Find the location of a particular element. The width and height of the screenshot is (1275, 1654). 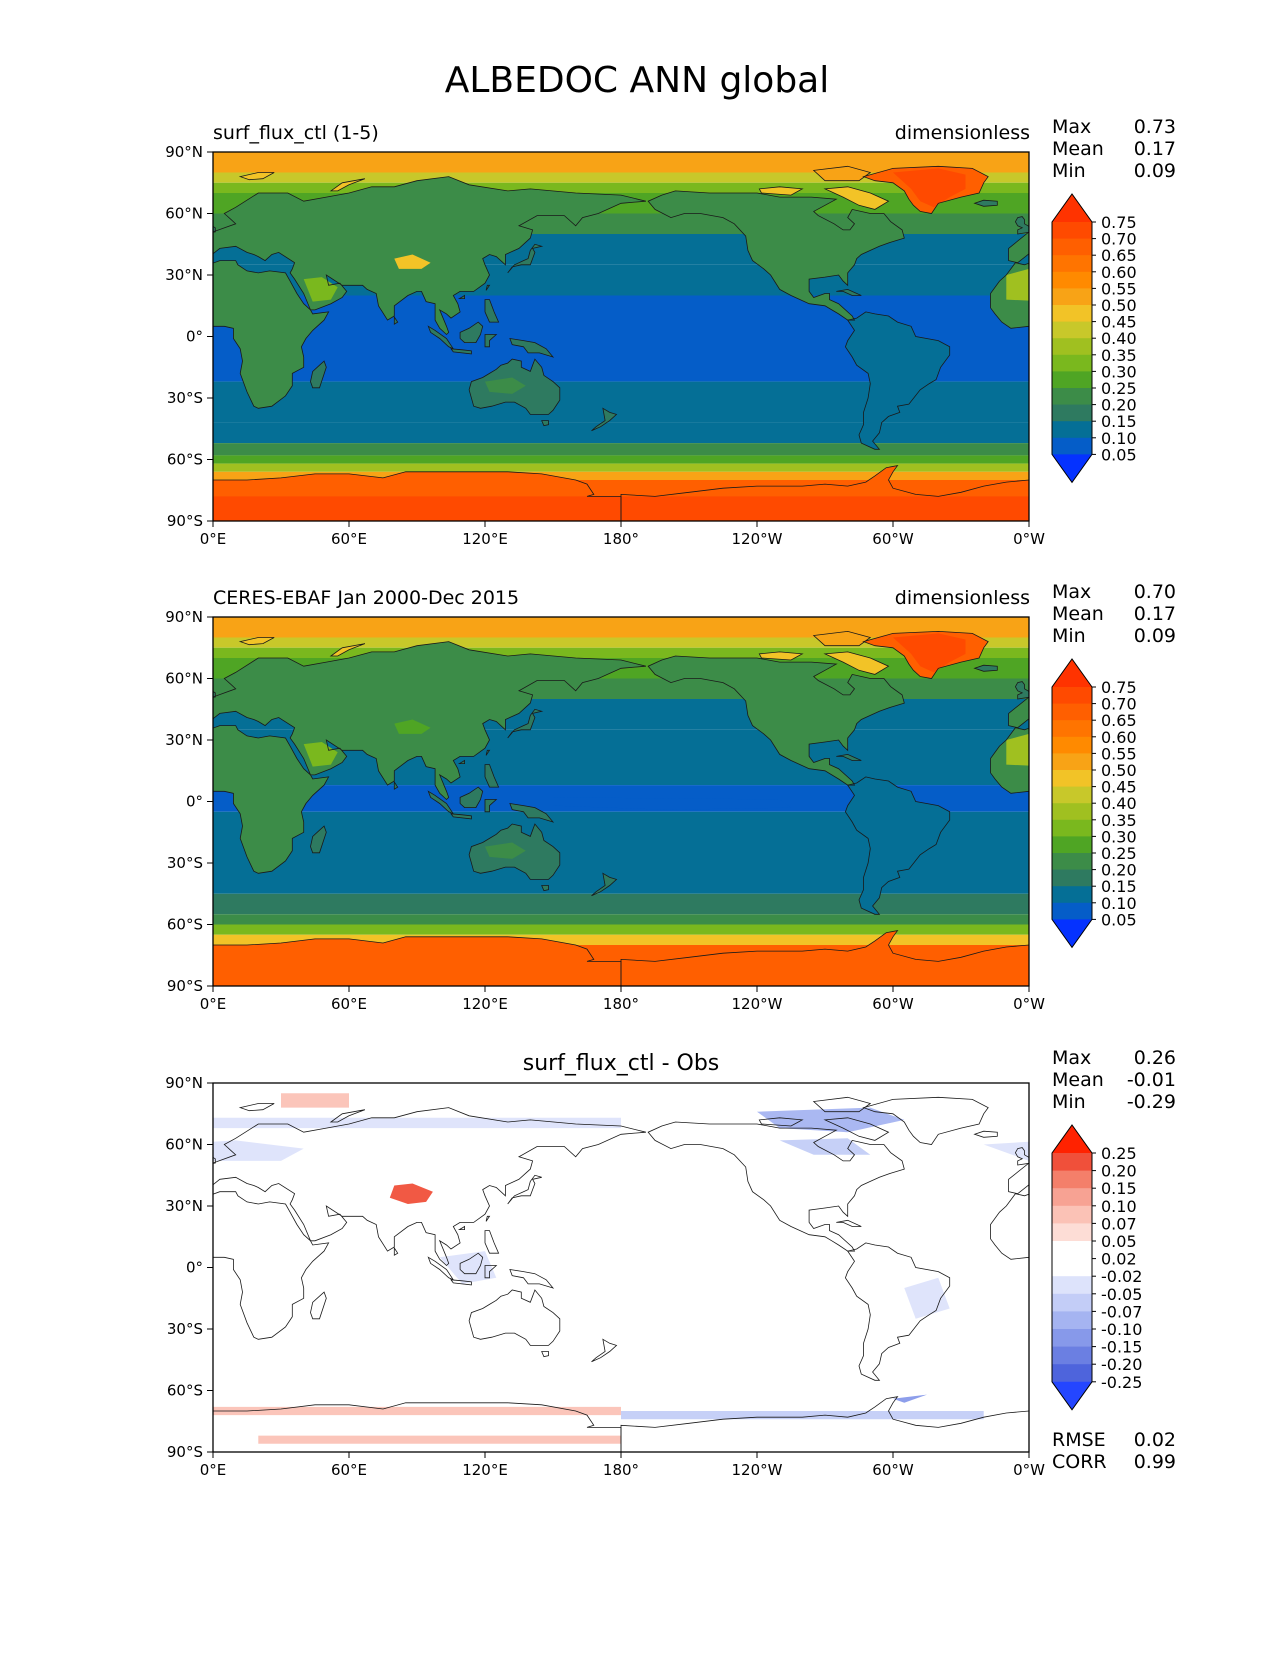

colorbar-tick-label: 0.35 is located at coordinates (1119, 355).